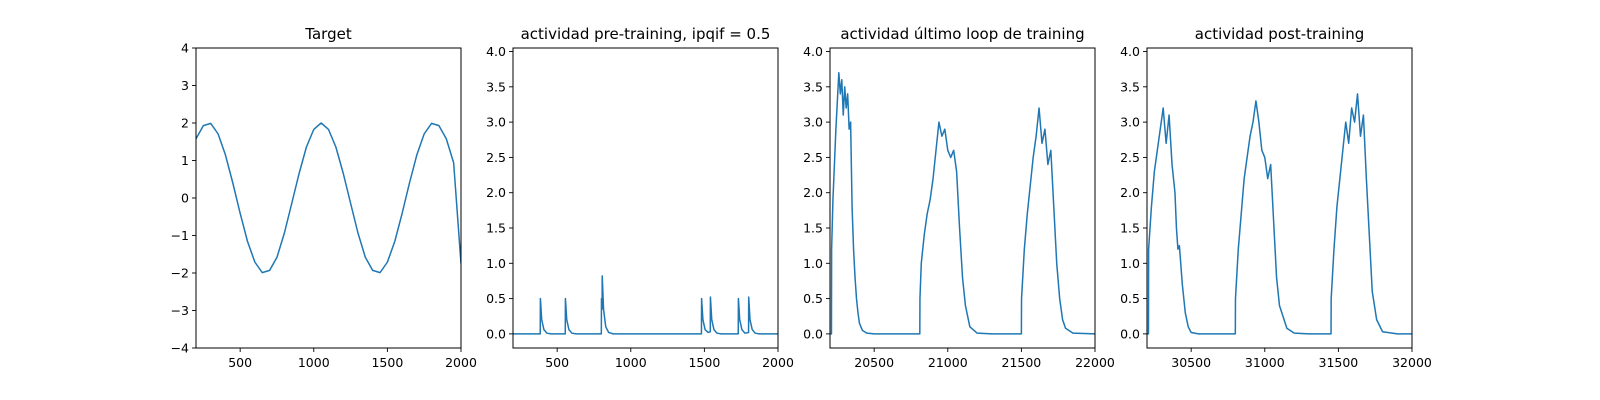 The height and width of the screenshot is (400, 1600). I want to click on y-tick-label: −2, so click(180, 273).